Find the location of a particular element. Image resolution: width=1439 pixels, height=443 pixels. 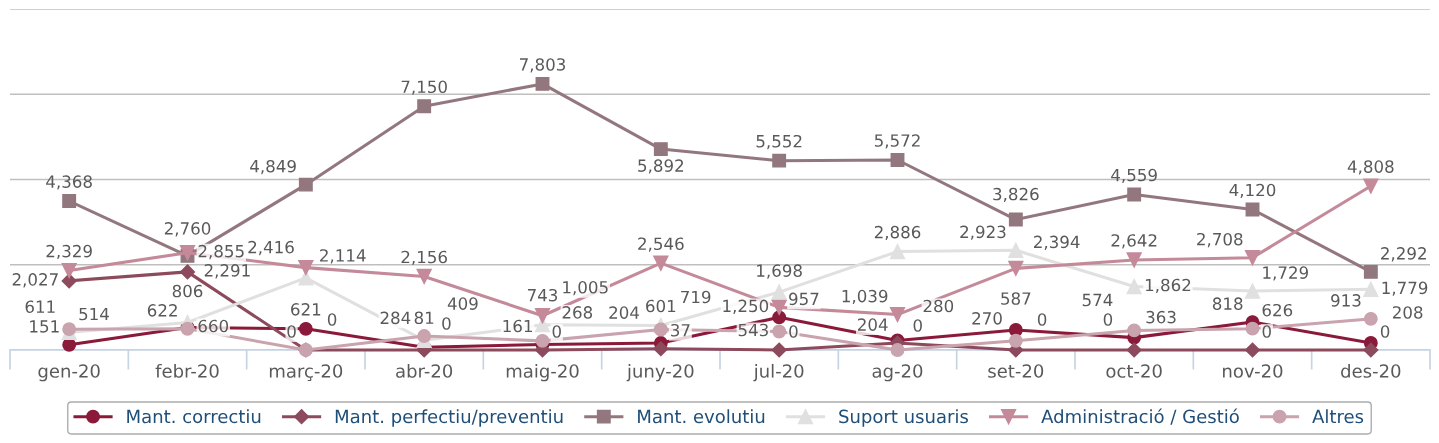

x-tick-label: nov-20 is located at coordinates (1253, 371).